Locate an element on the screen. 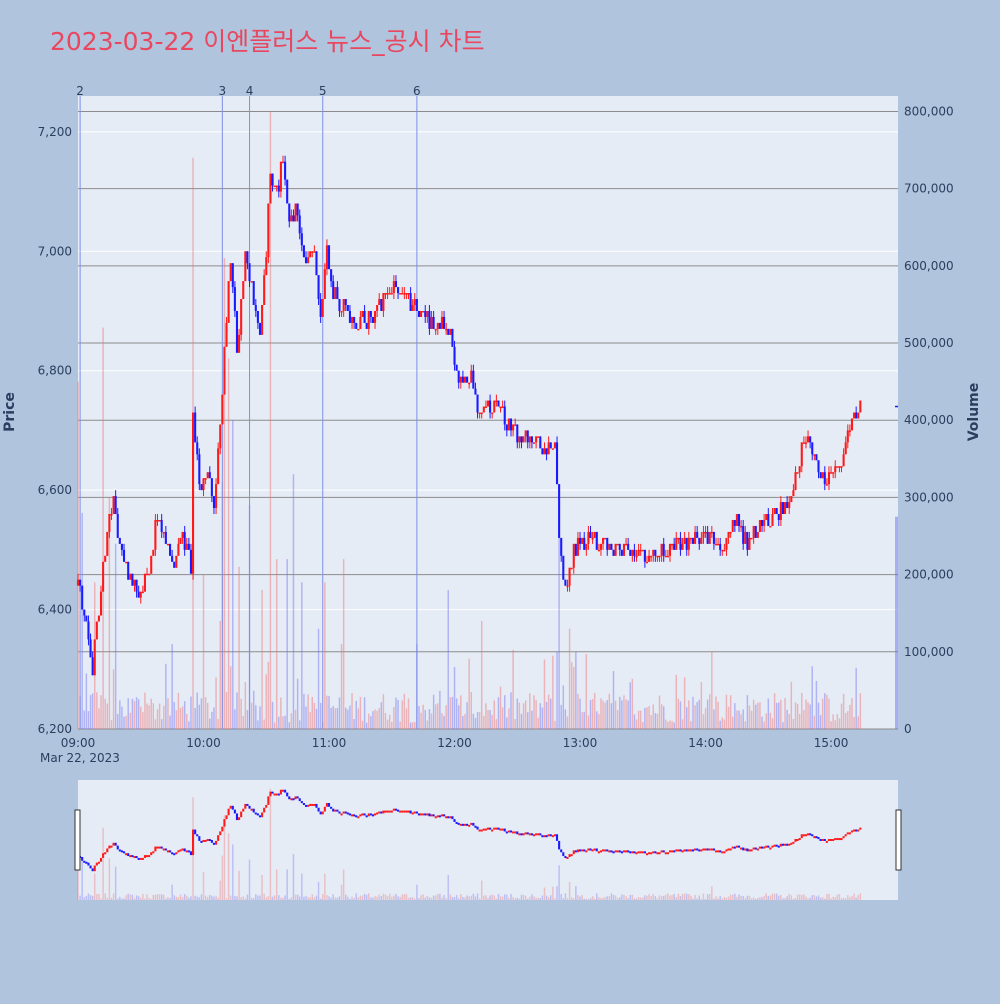 This screenshot has width=1000, height=1004. x-tick-label: 14:00 is located at coordinates (705, 743).